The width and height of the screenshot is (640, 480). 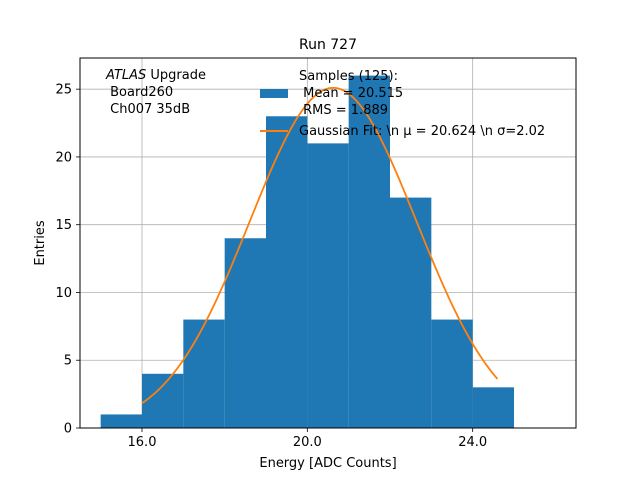 What do you see at coordinates (176, 75) in the screenshot?
I see `annotation-upgrade: Upgrade` at bounding box center [176, 75].